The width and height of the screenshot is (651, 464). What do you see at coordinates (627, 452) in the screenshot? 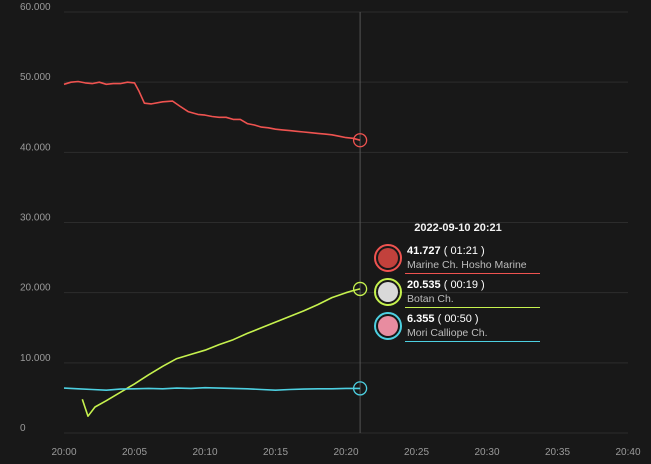
I see `x-tick-label: 20:40` at bounding box center [627, 452].